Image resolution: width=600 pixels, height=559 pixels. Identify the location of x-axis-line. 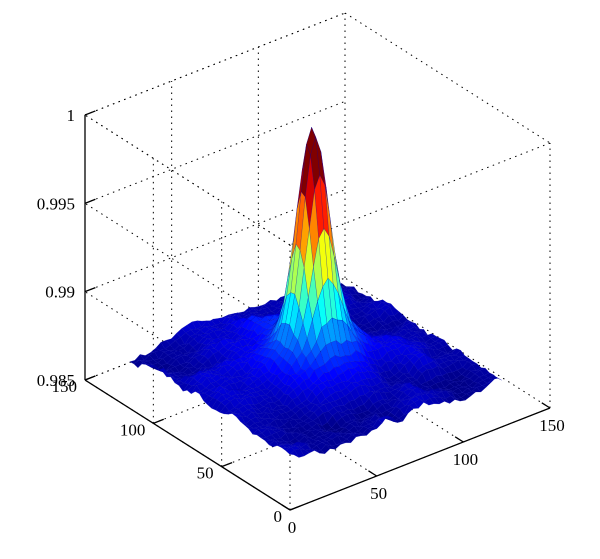
(420, 459).